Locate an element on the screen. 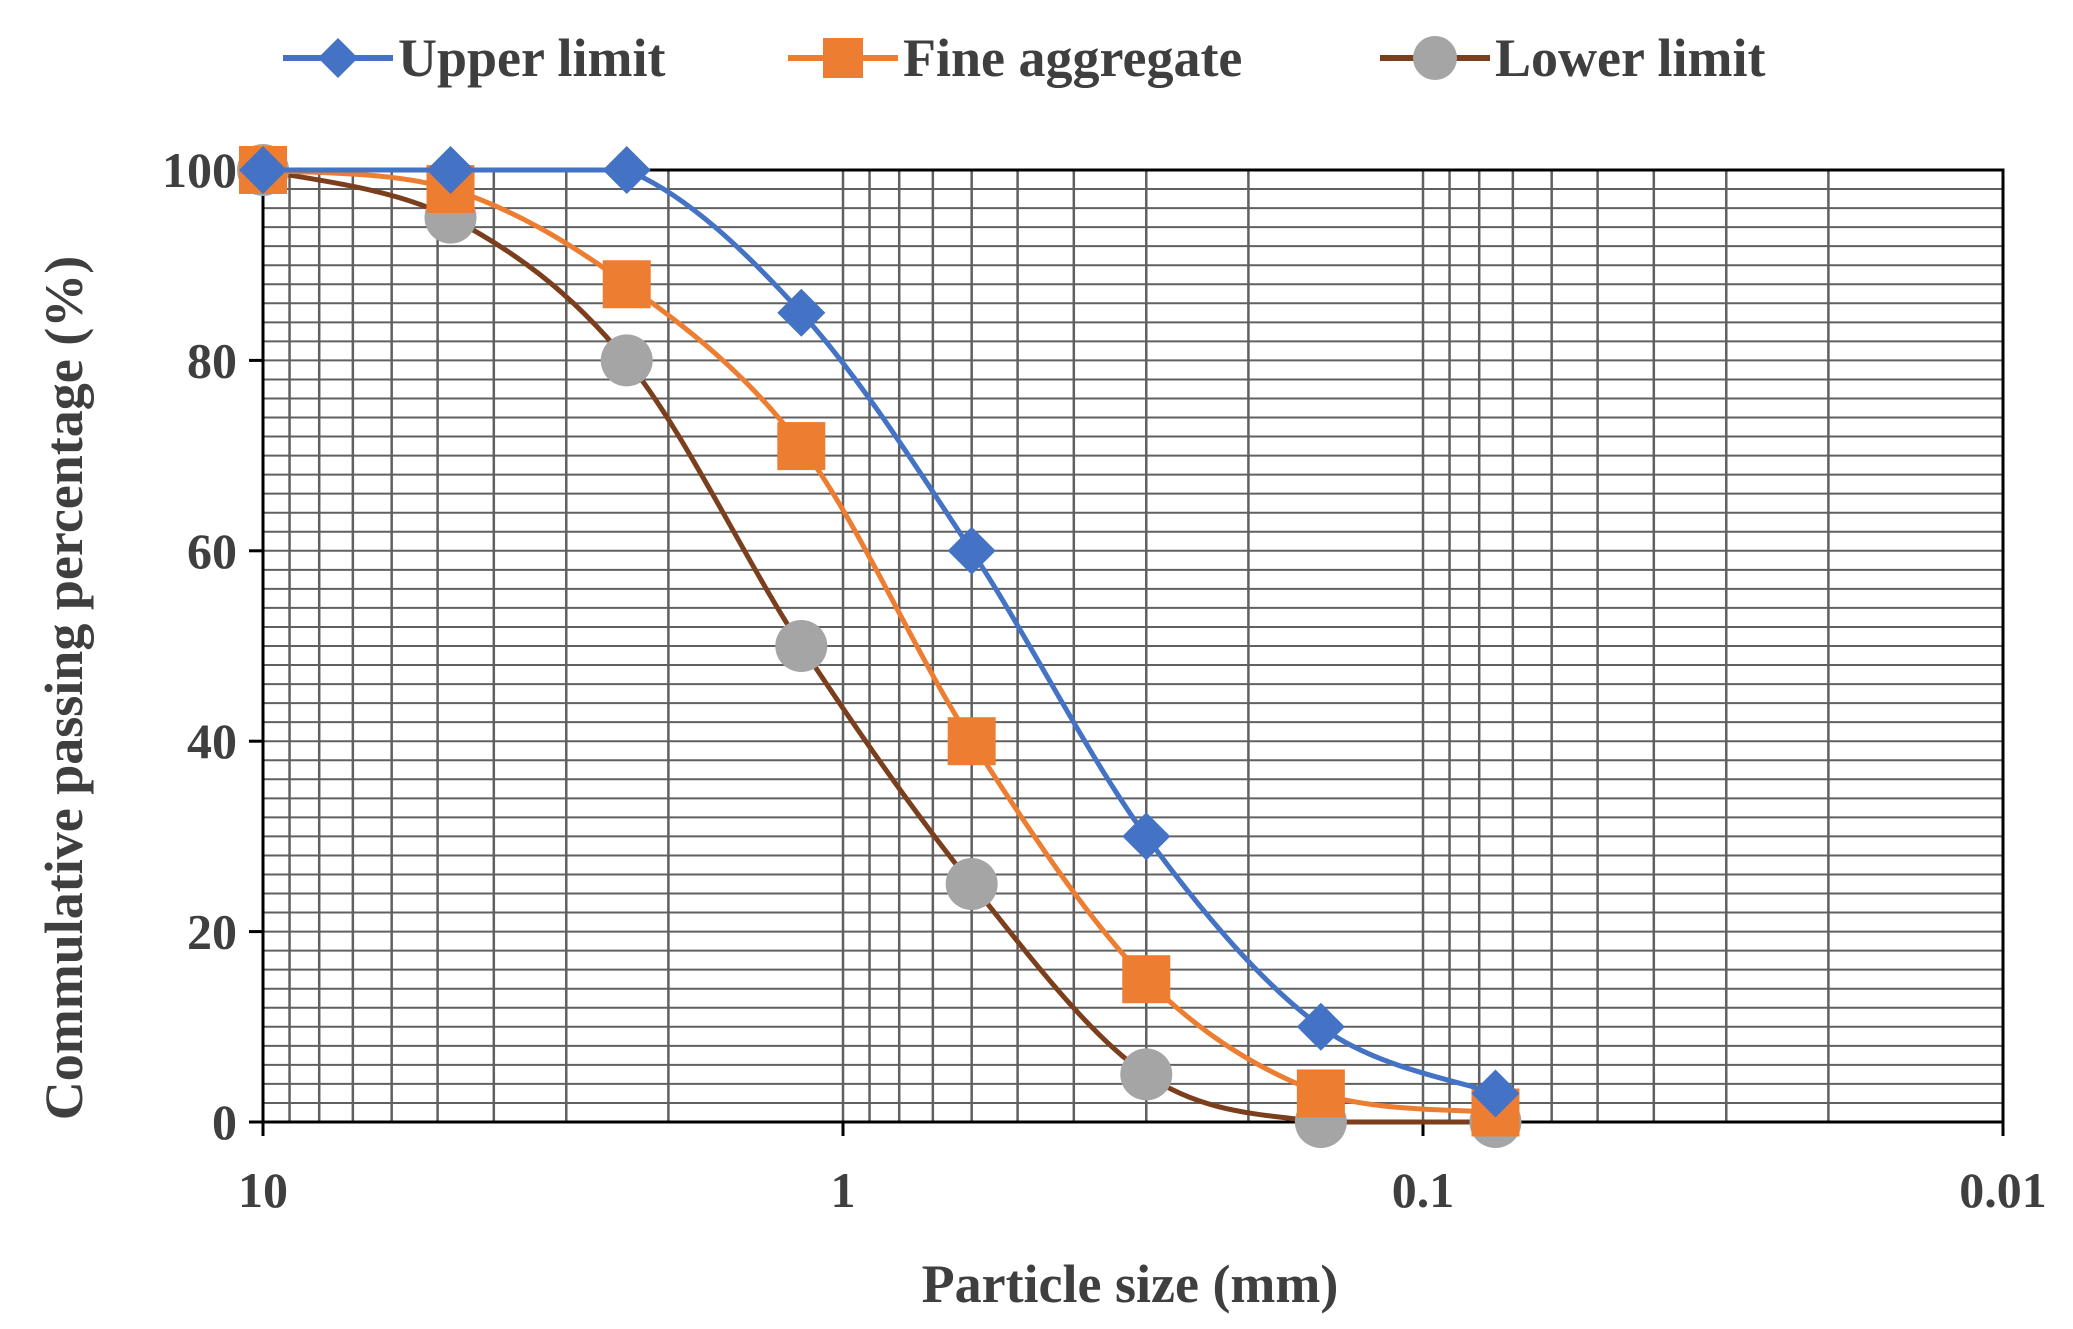 Image resolution: width=2073 pixels, height=1329 pixels. legend-label-upper-limit: Upper limit is located at coordinates (532, 58).